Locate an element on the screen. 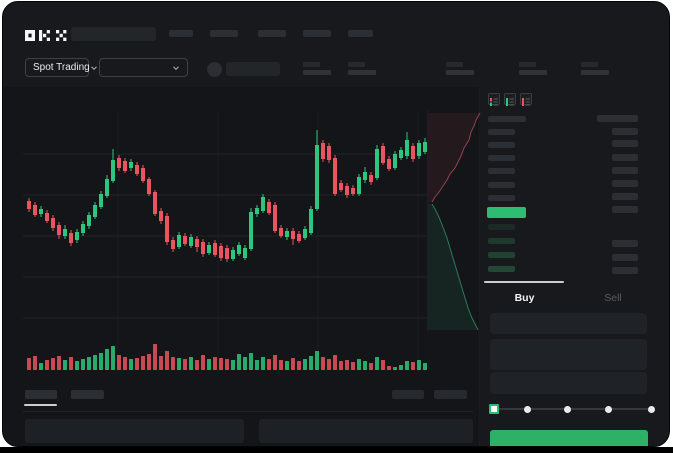  header-search-skeleton is located at coordinates (113, 34).